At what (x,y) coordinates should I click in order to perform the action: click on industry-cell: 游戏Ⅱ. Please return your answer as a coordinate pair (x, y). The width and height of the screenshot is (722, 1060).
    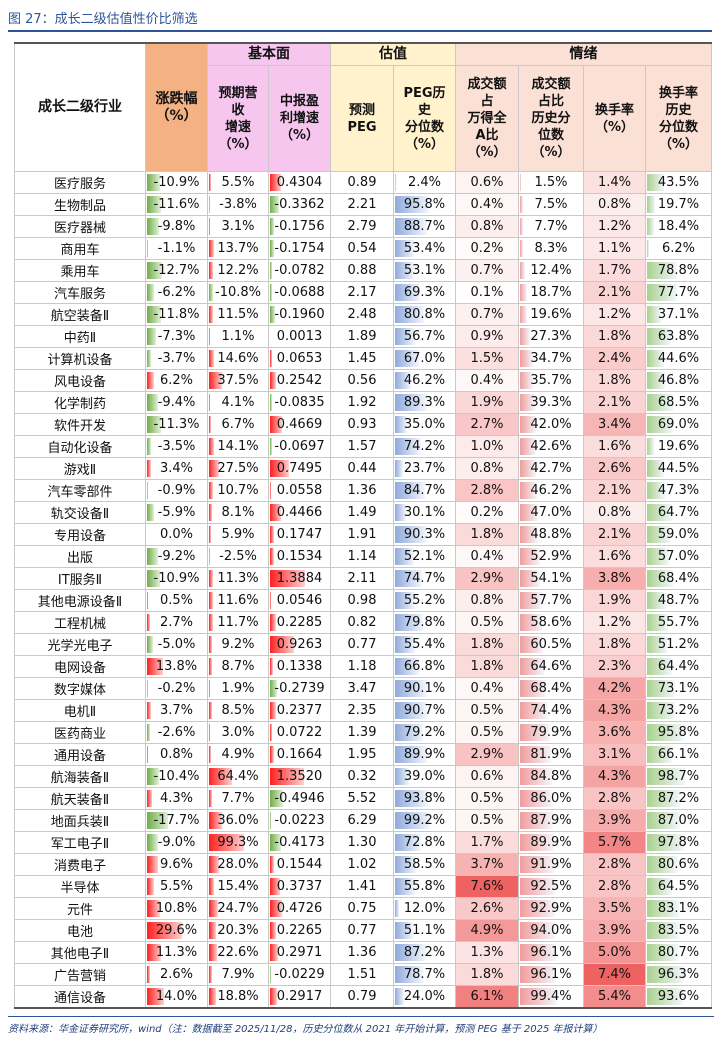
    Looking at the image, I should click on (80, 468).